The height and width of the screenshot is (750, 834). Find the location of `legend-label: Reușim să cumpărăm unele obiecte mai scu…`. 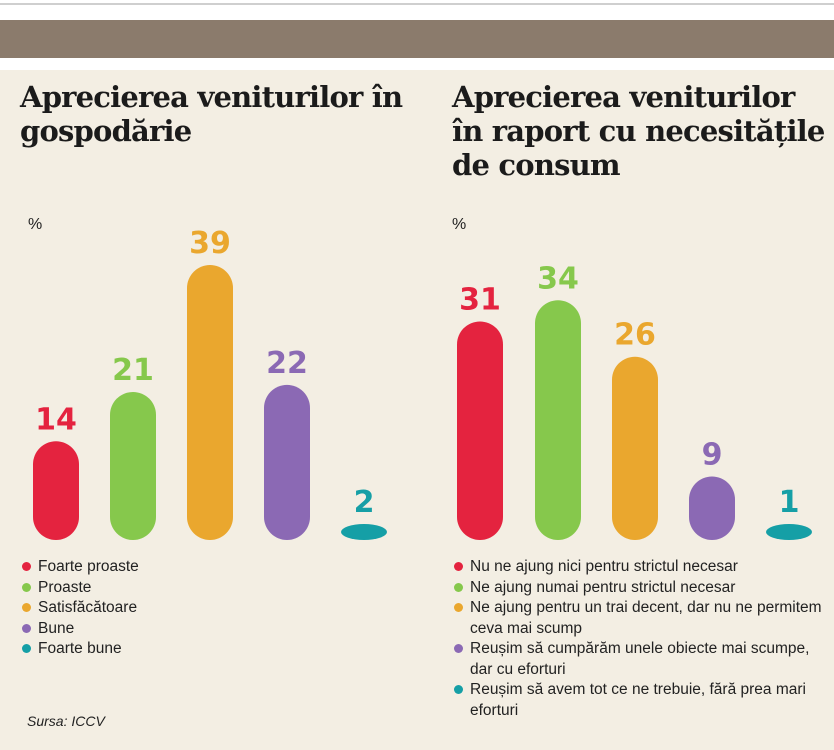

legend-label: Reușim să cumpărăm unele obiecte mai scu… is located at coordinates (640, 659).